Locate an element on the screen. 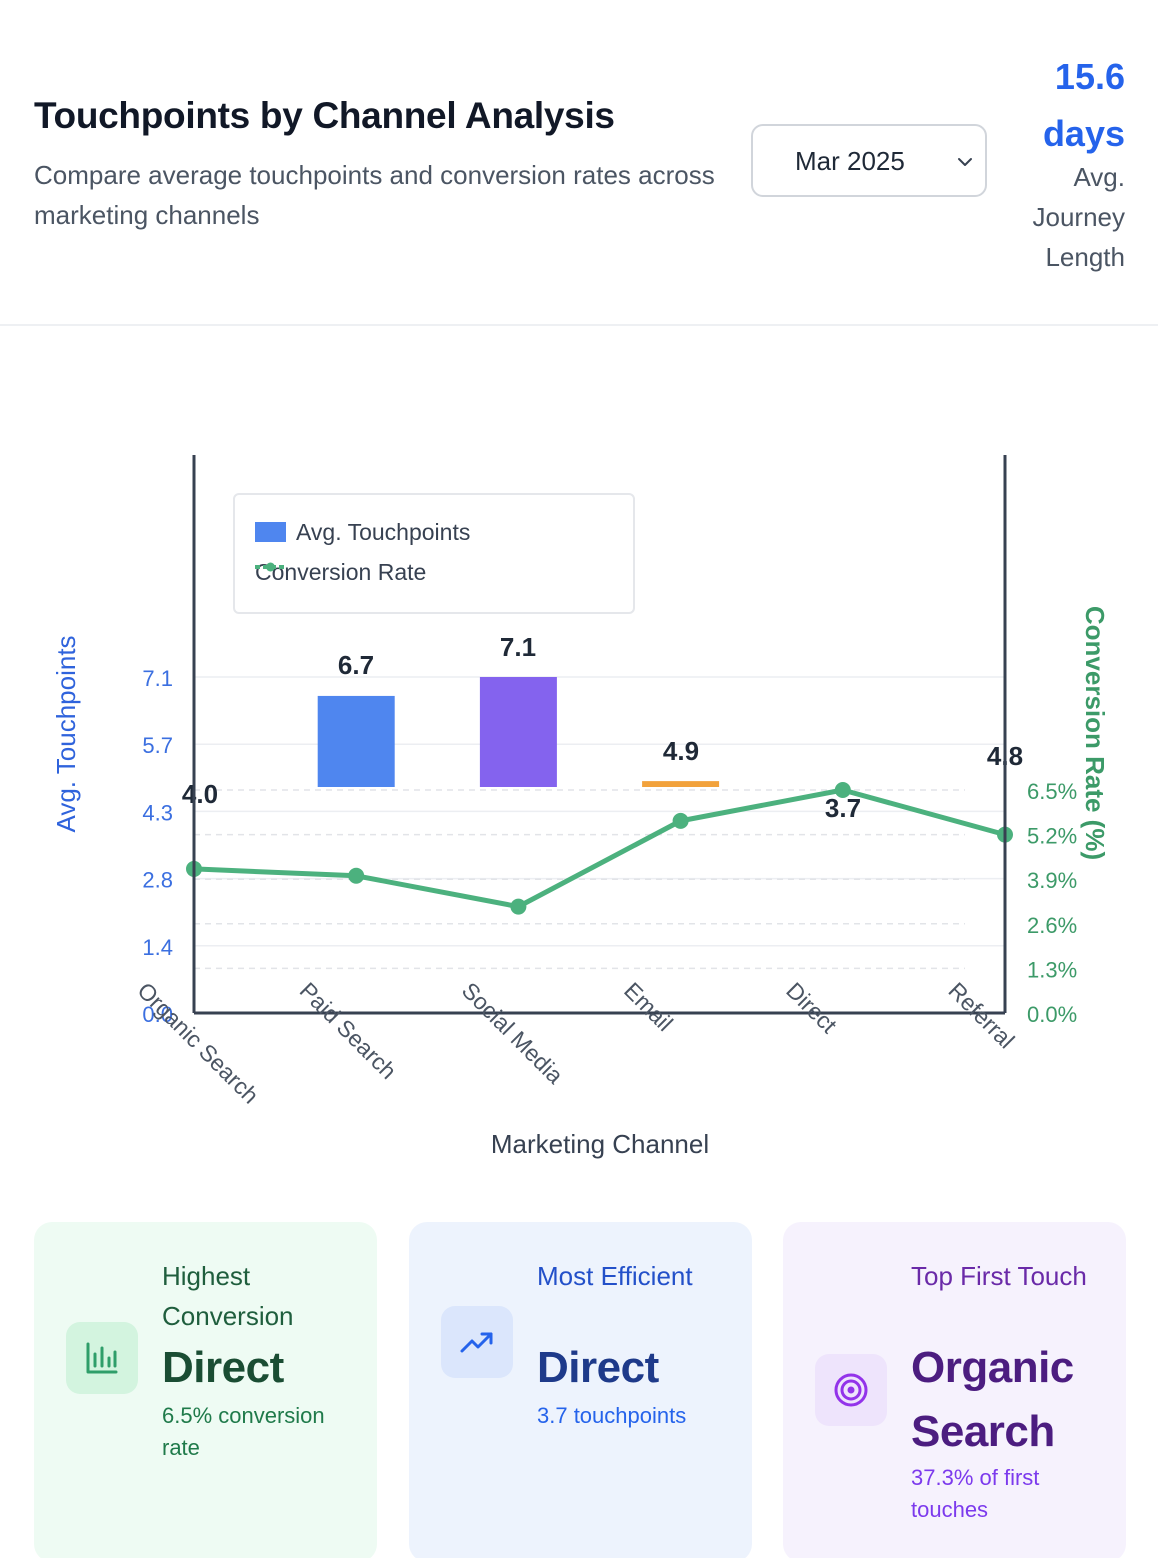  month-select-value: Mar 2025 is located at coordinates (850, 161).